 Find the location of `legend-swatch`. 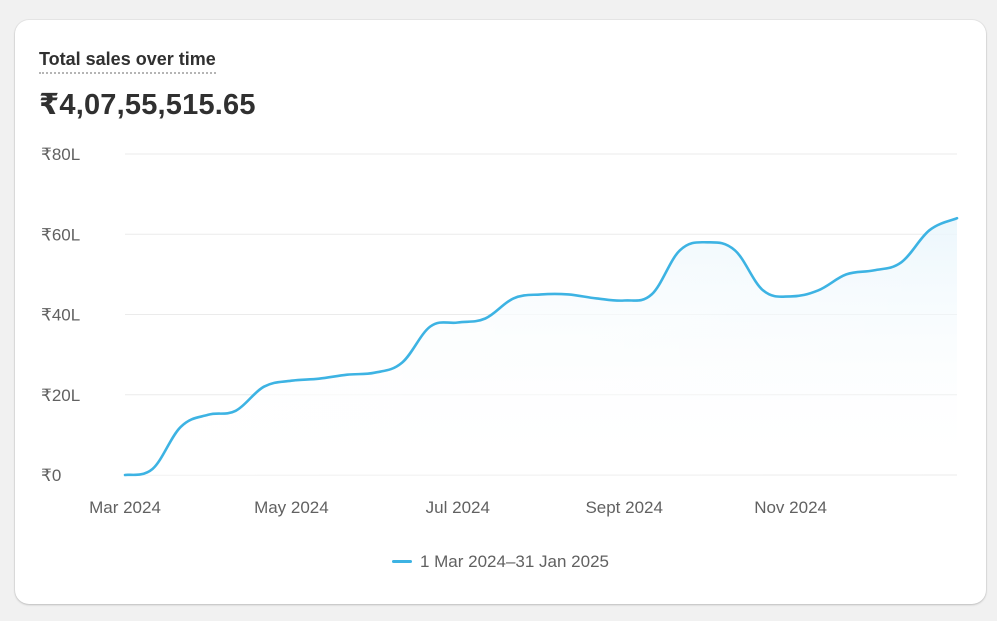

legend-swatch is located at coordinates (401, 562).